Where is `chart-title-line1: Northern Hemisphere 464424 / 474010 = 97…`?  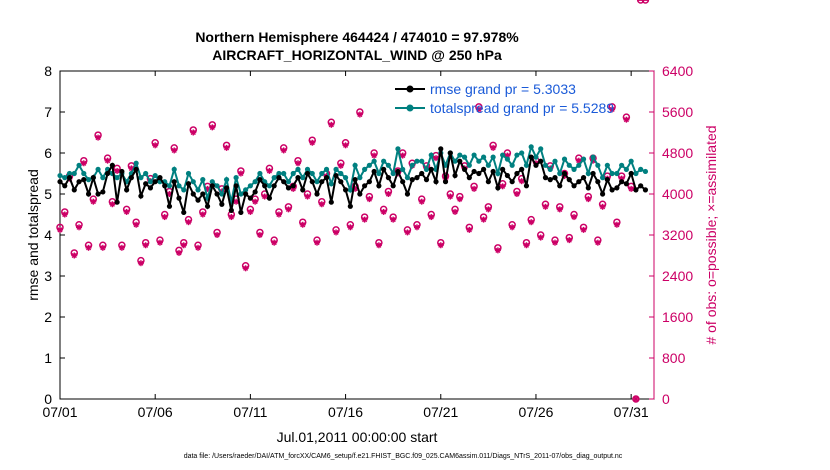
chart-title-line1: Northern Hemisphere 464424 / 474010 = 97… is located at coordinates (357, 37).